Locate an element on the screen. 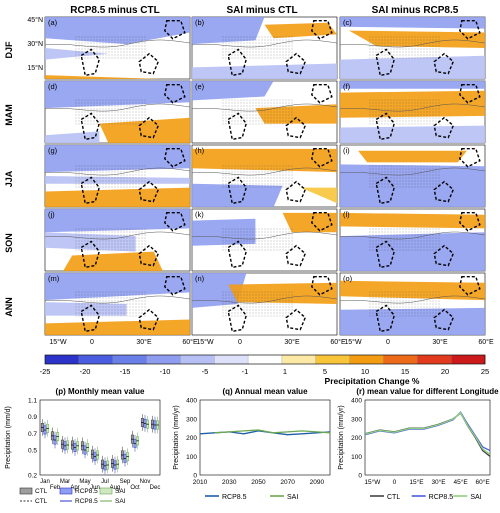 The image size is (500, 513). panel-letter: (o) is located at coordinates (348, 278).